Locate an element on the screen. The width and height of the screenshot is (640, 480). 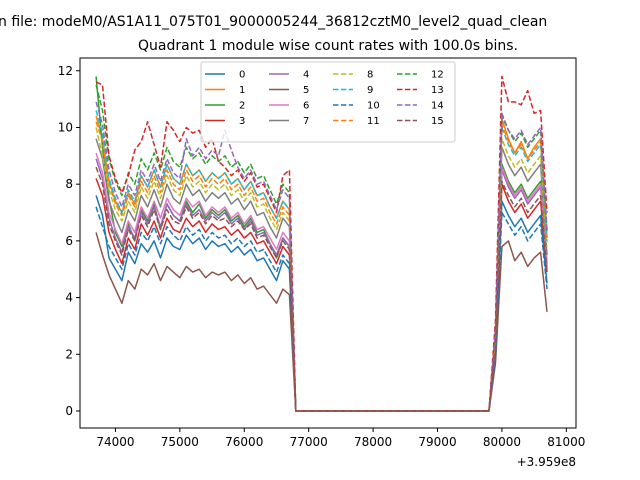
legend-label-4: 4 is located at coordinates (306, 75).